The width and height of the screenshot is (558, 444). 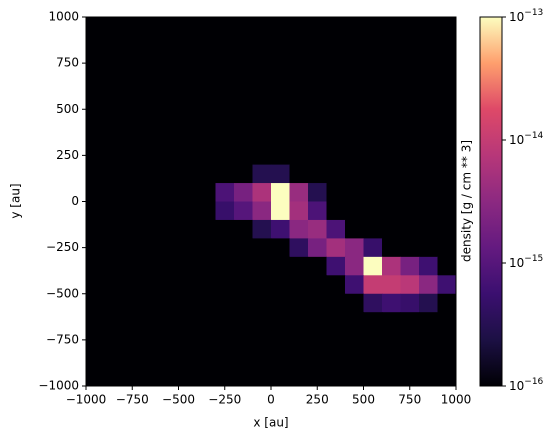 I want to click on y-tick-label: −1000, so click(x=58, y=386).